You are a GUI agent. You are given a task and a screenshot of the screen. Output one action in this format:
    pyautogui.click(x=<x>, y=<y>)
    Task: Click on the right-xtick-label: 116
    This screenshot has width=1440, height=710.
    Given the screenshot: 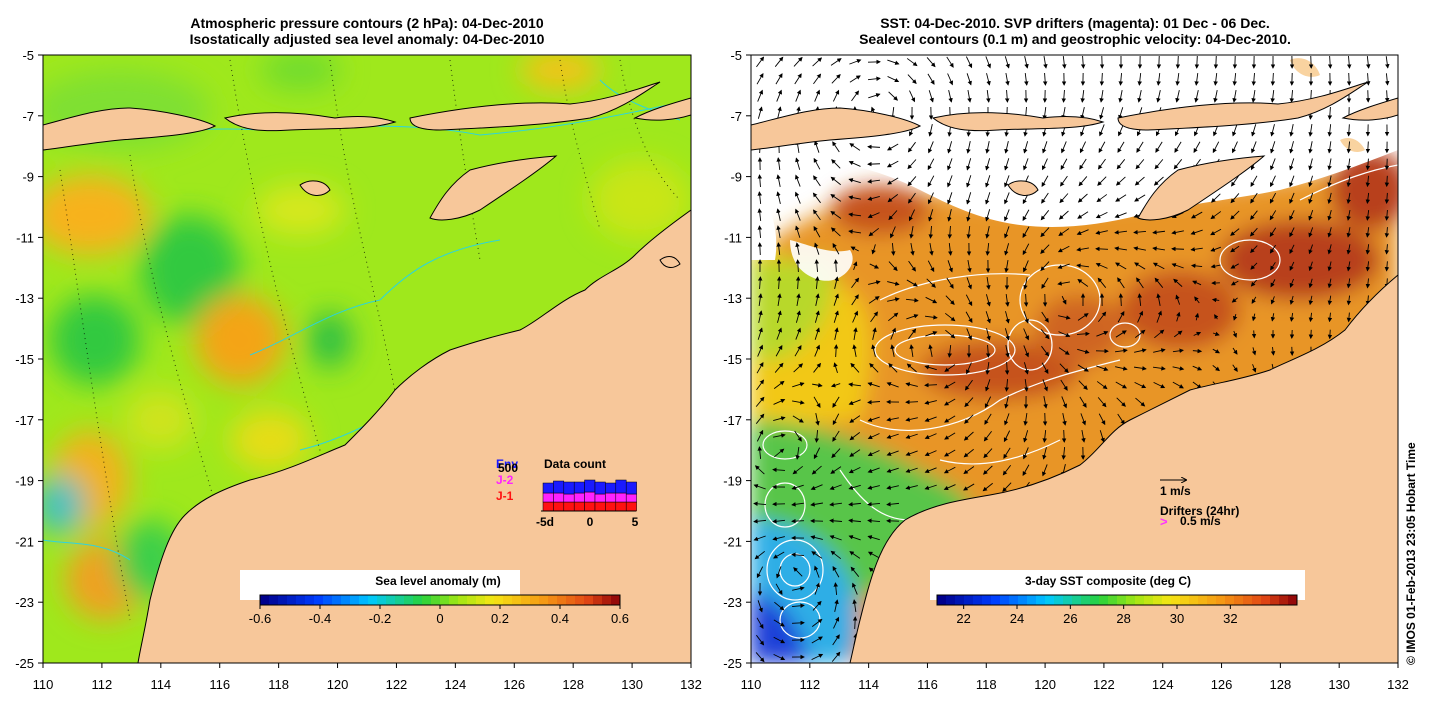 What is the action you would take?
    pyautogui.click(x=927, y=684)
    